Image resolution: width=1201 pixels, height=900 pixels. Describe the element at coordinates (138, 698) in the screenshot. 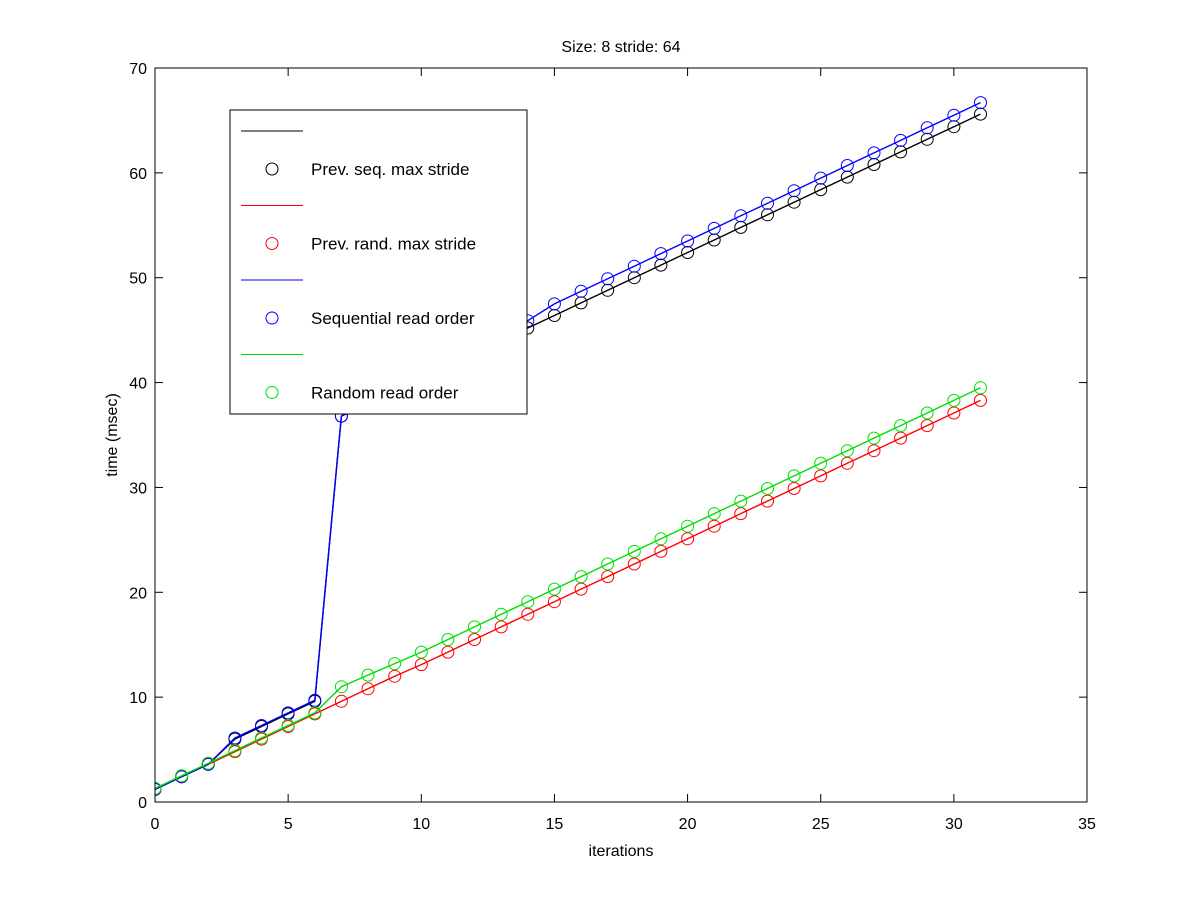

I see `y-tick-label: 10` at that location.